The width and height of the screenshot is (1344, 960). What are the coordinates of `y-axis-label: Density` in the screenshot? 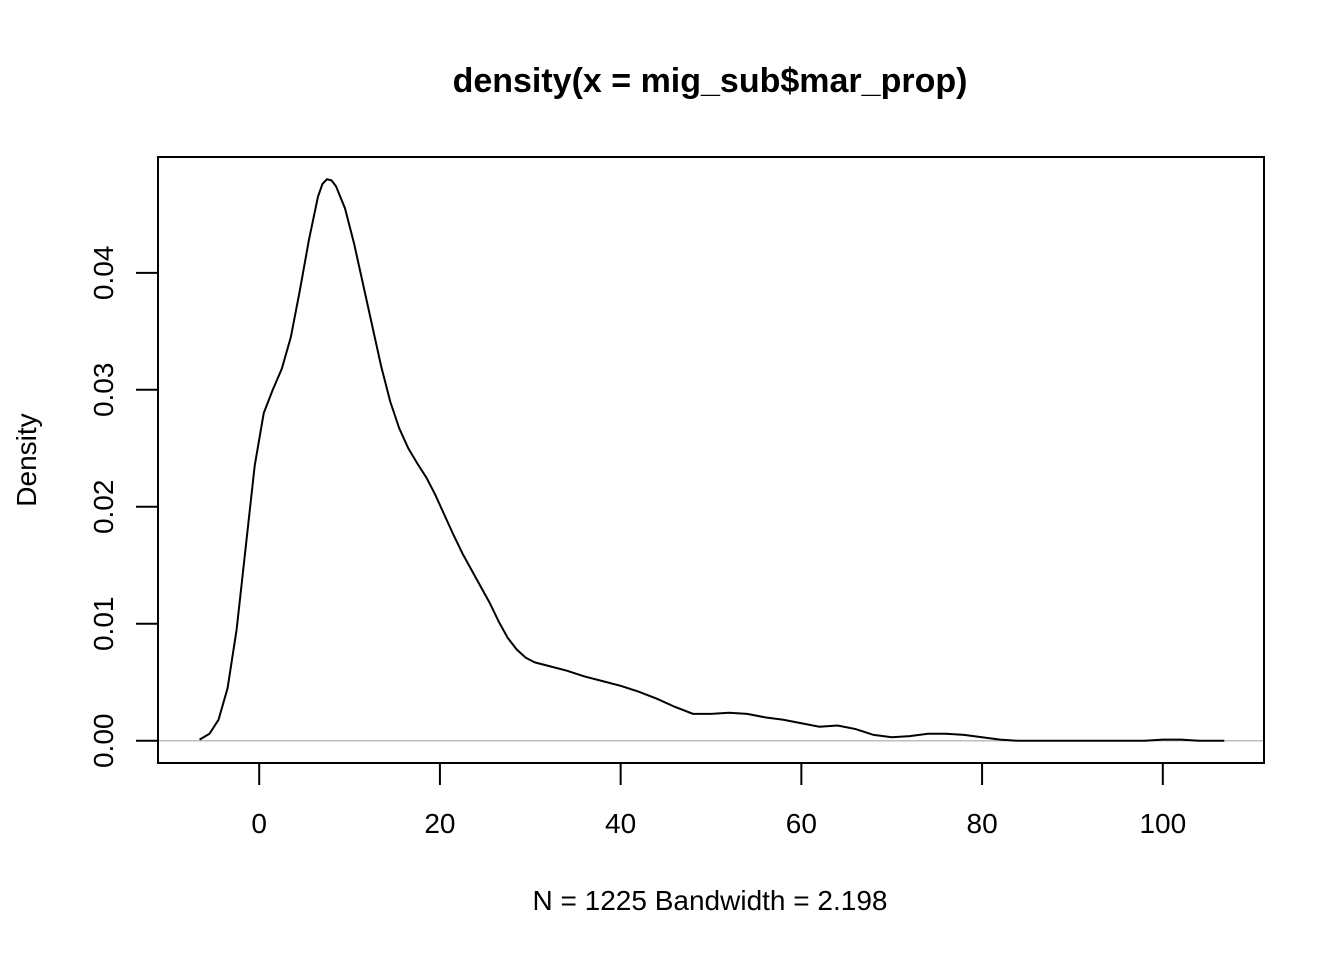 It's located at (26, 459).